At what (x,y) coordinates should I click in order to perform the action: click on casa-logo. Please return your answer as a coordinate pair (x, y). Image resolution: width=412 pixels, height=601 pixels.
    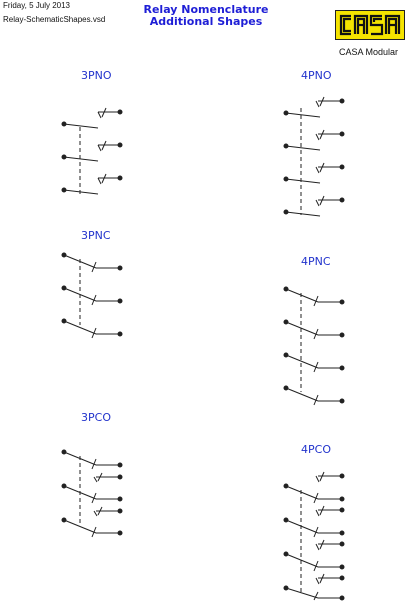
    Looking at the image, I should click on (370, 25).